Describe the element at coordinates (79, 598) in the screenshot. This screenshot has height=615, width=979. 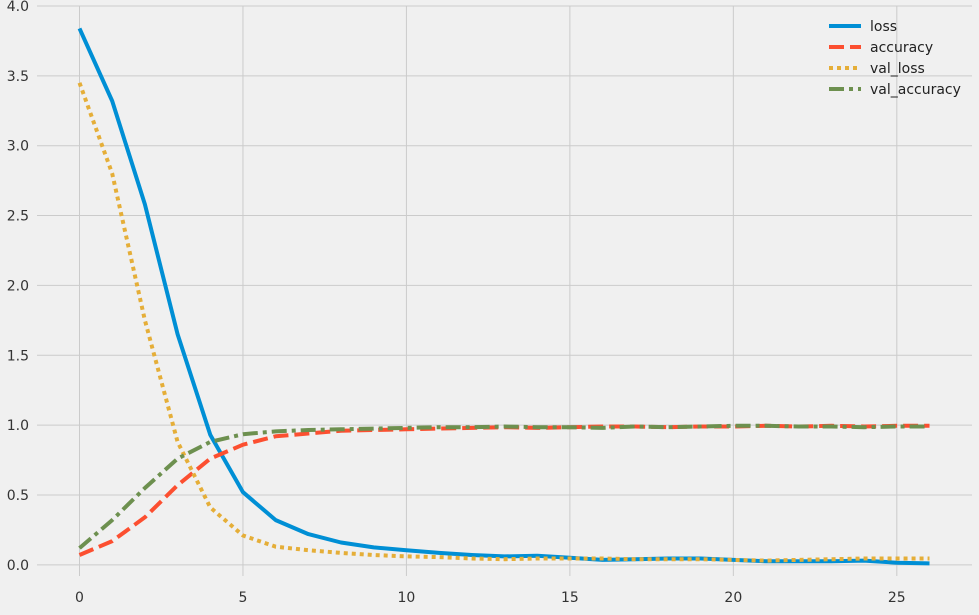
I see `x-tick-label: 0` at that location.